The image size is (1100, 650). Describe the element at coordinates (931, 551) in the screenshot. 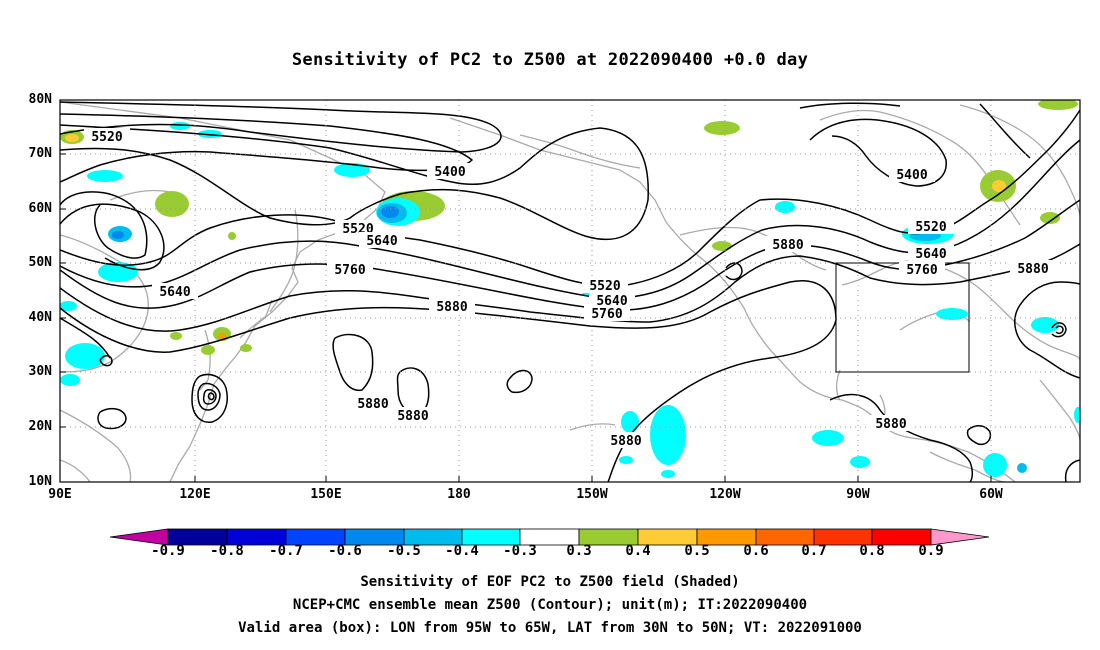

I see `colorbar-label: 0.9` at that location.